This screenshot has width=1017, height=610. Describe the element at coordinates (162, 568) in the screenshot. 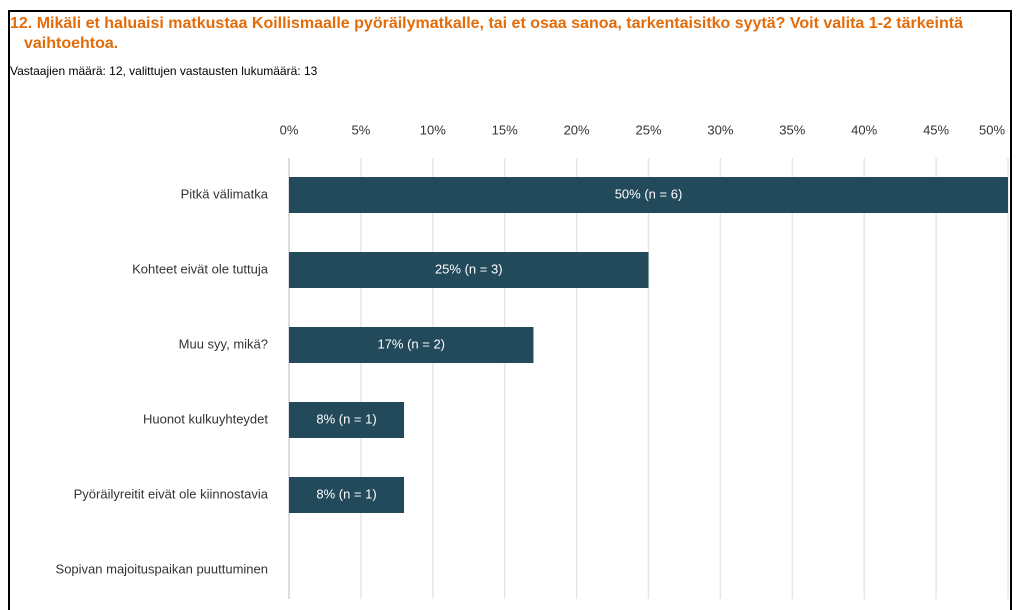

I see `y-tick-label: Sopivan majoituspaikan puuttuminen` at that location.